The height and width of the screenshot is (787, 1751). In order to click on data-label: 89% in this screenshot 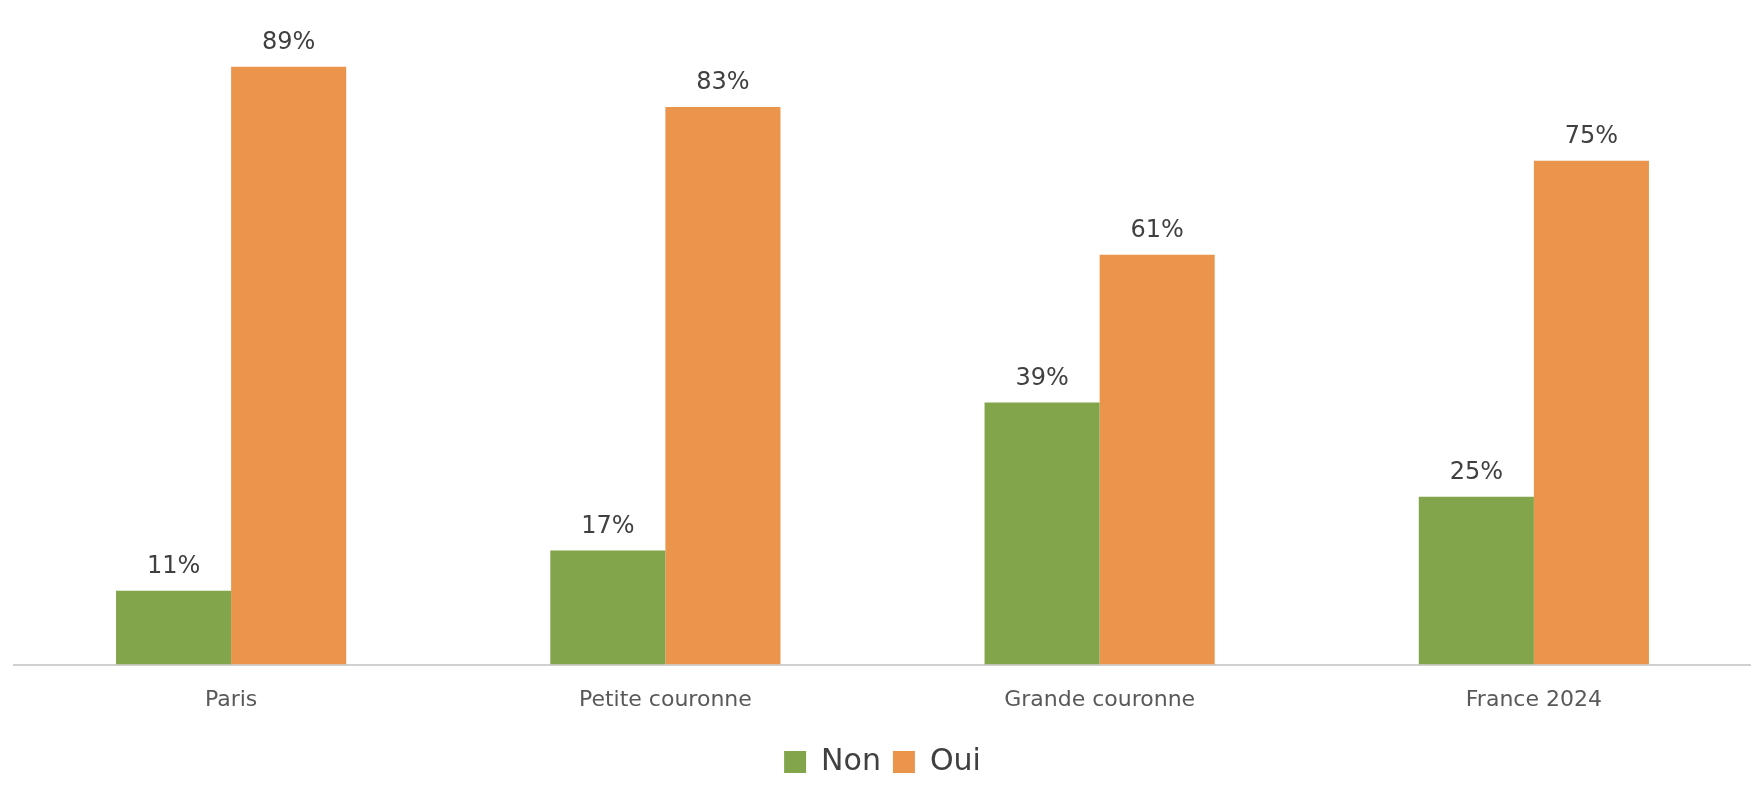, I will do `click(288, 40)`.